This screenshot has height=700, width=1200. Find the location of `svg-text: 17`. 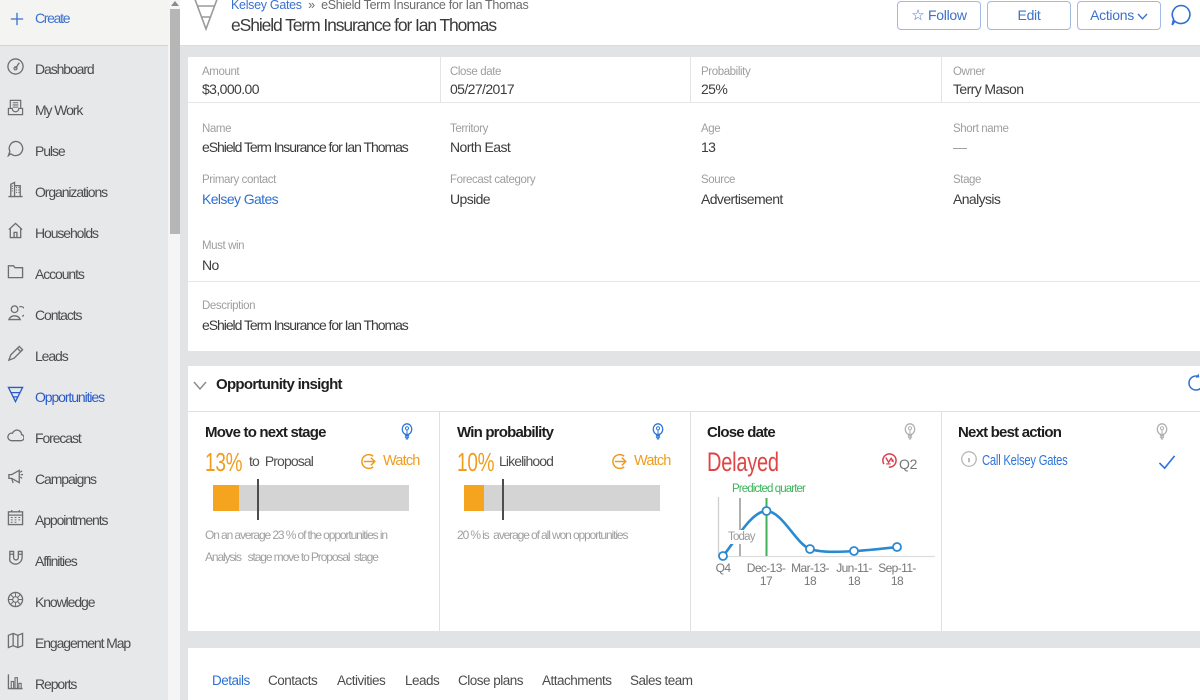

svg-text: 17 is located at coordinates (766, 581).